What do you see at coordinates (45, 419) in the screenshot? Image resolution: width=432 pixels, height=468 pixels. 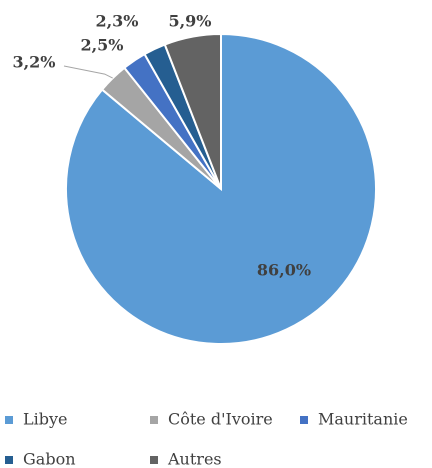 I see `legend-label: Libye` at bounding box center [45, 419].